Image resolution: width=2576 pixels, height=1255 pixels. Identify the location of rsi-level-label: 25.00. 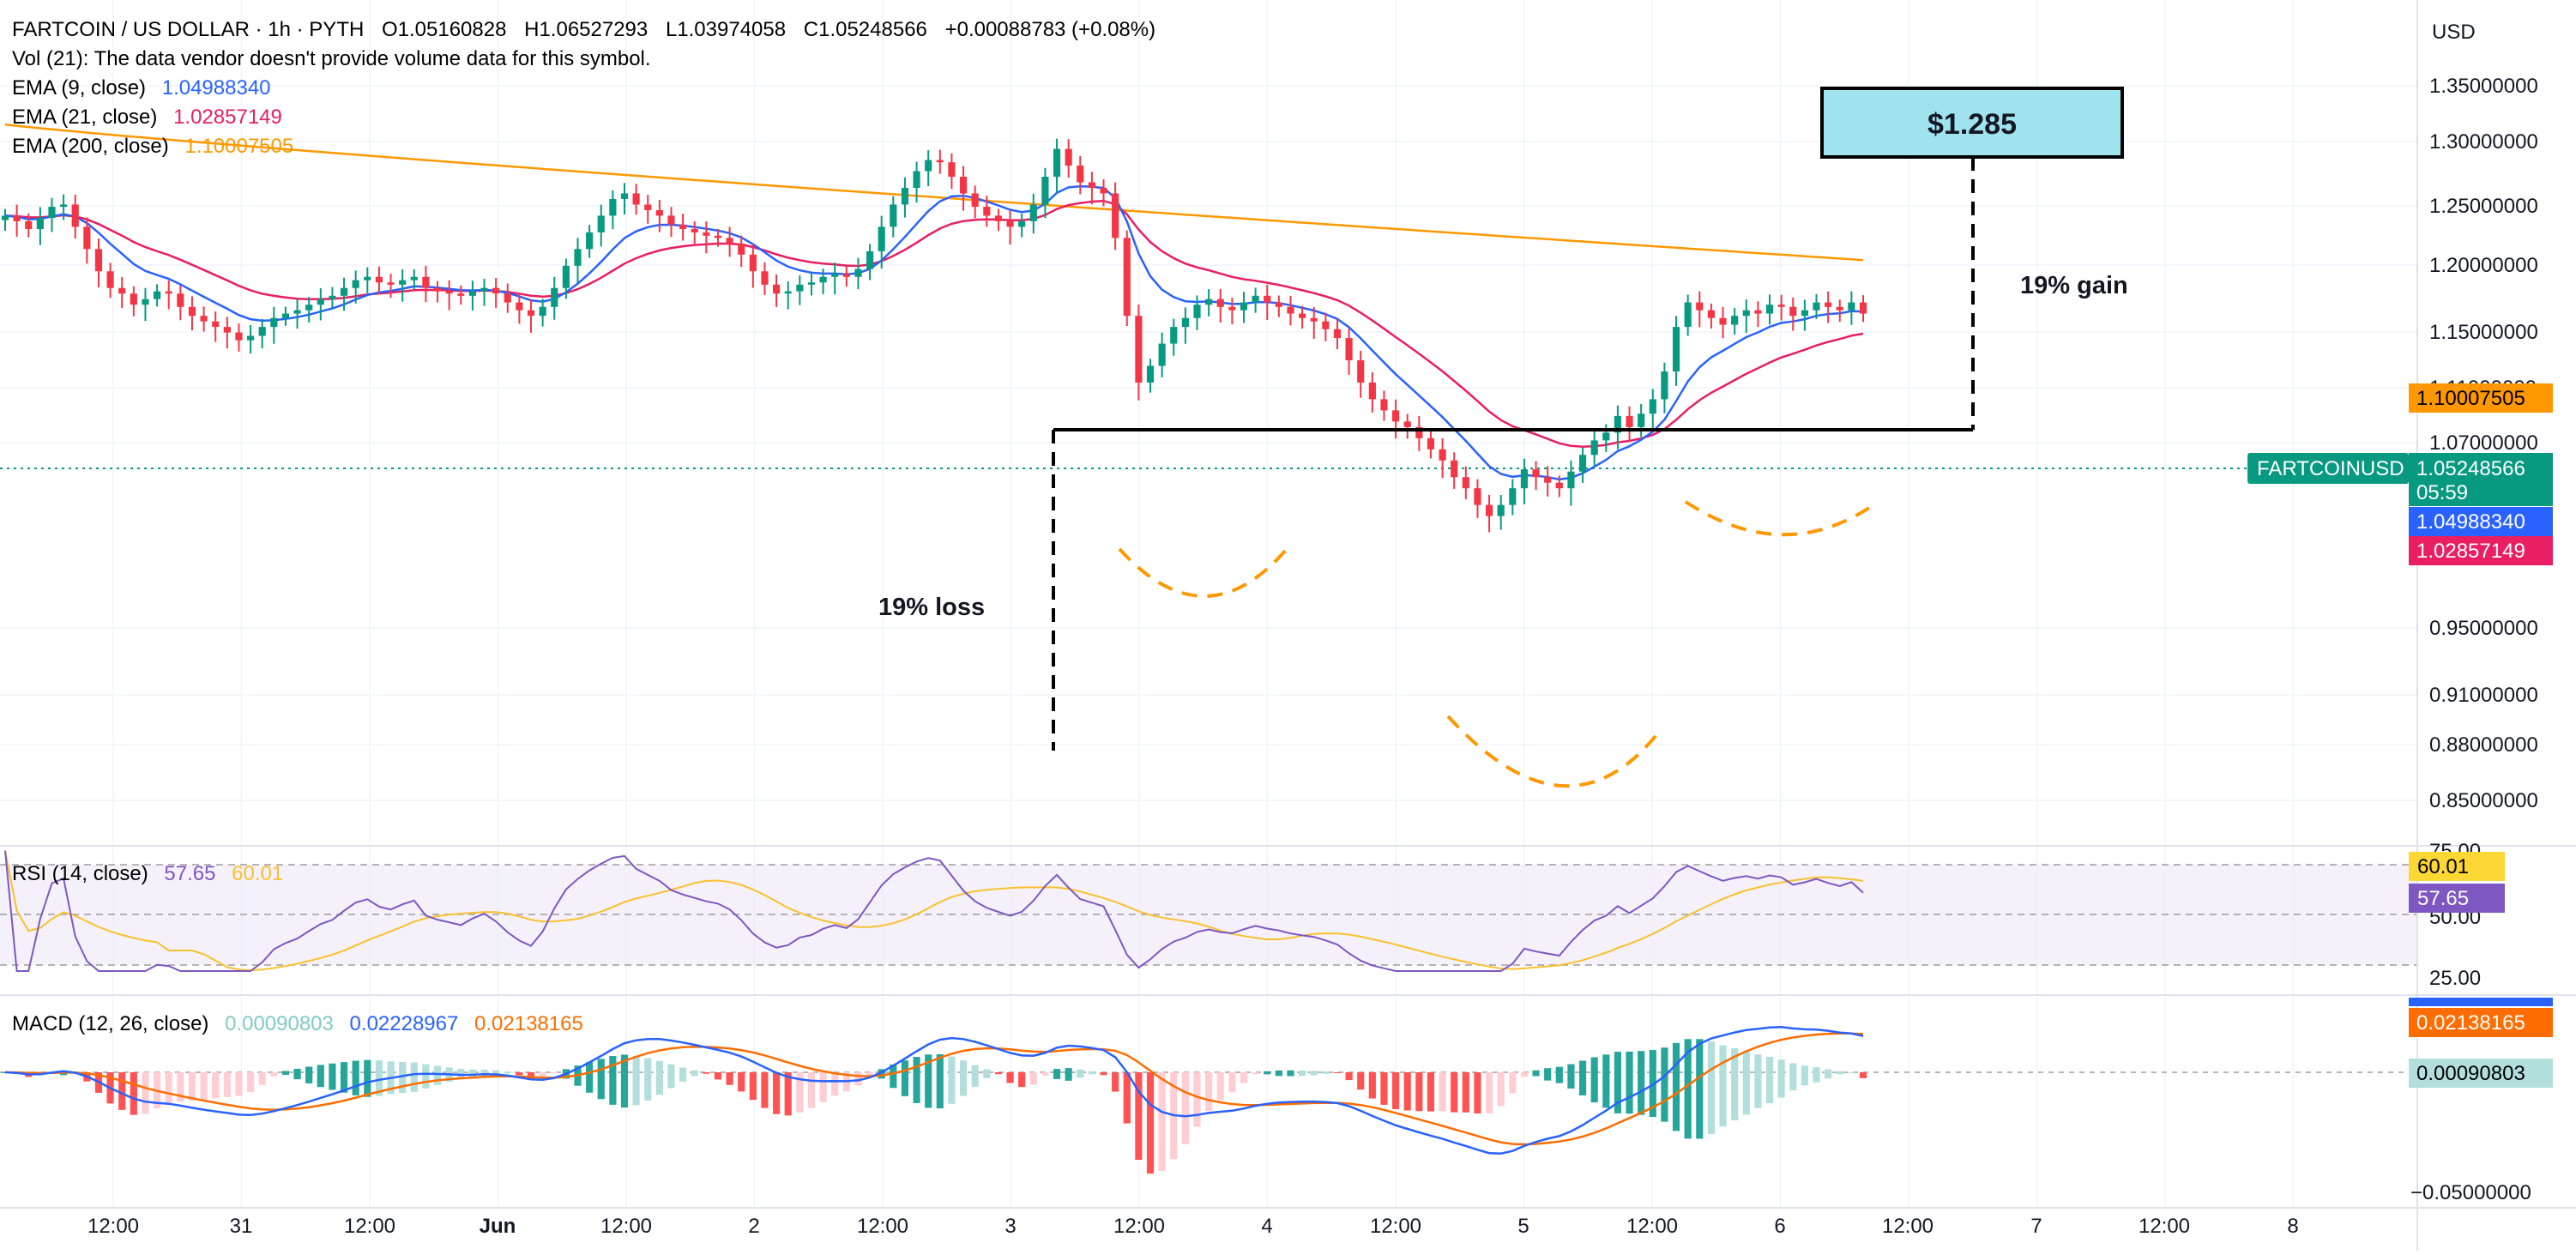
(2455, 978).